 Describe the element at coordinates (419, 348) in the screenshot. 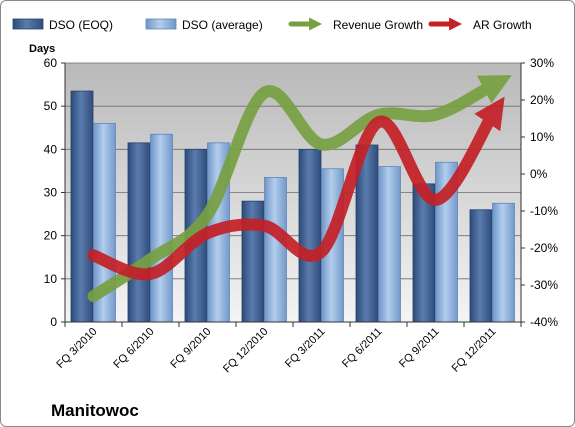

I see `x-tick-label: FQ 9/2011` at that location.